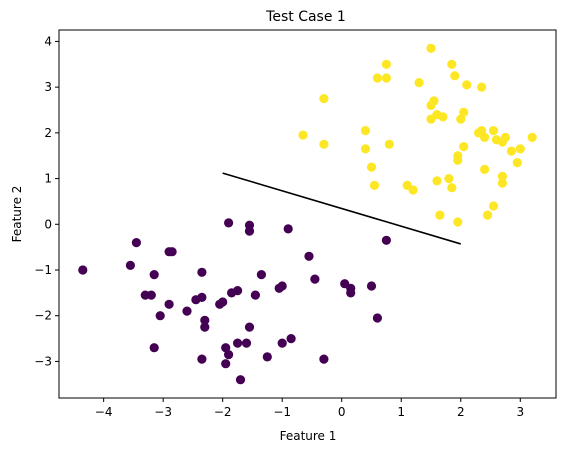  What do you see at coordinates (43, 270) in the screenshot?
I see `y-tick-label: −1` at bounding box center [43, 270].